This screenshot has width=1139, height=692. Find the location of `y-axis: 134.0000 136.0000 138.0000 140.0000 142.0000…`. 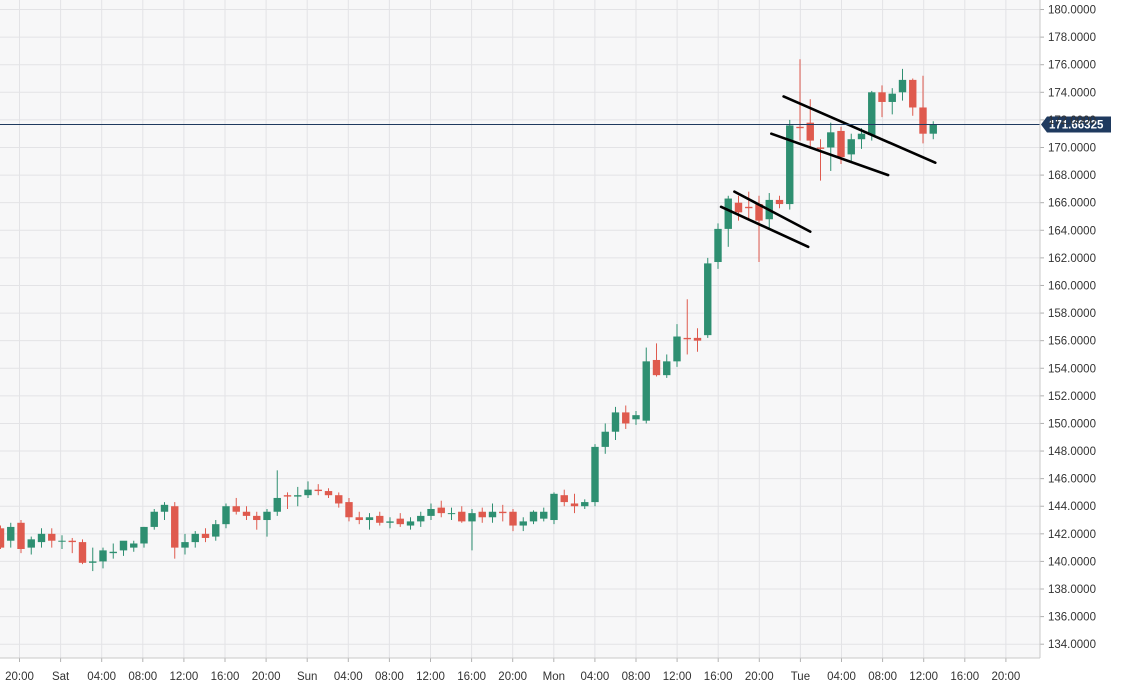

y-axis: 134.0000 136.0000 138.0000 140.0000 142.0000… is located at coordinates (1067, 329).